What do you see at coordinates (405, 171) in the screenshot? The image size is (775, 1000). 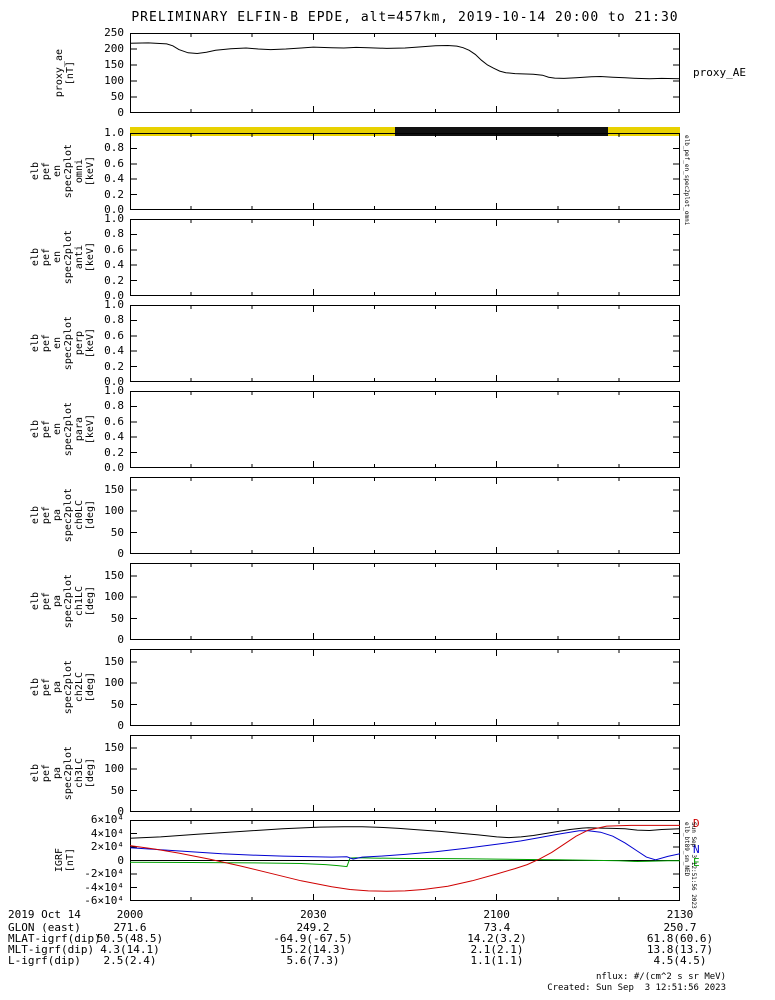 I see `panel-en-spec-omni` at bounding box center [405, 171].